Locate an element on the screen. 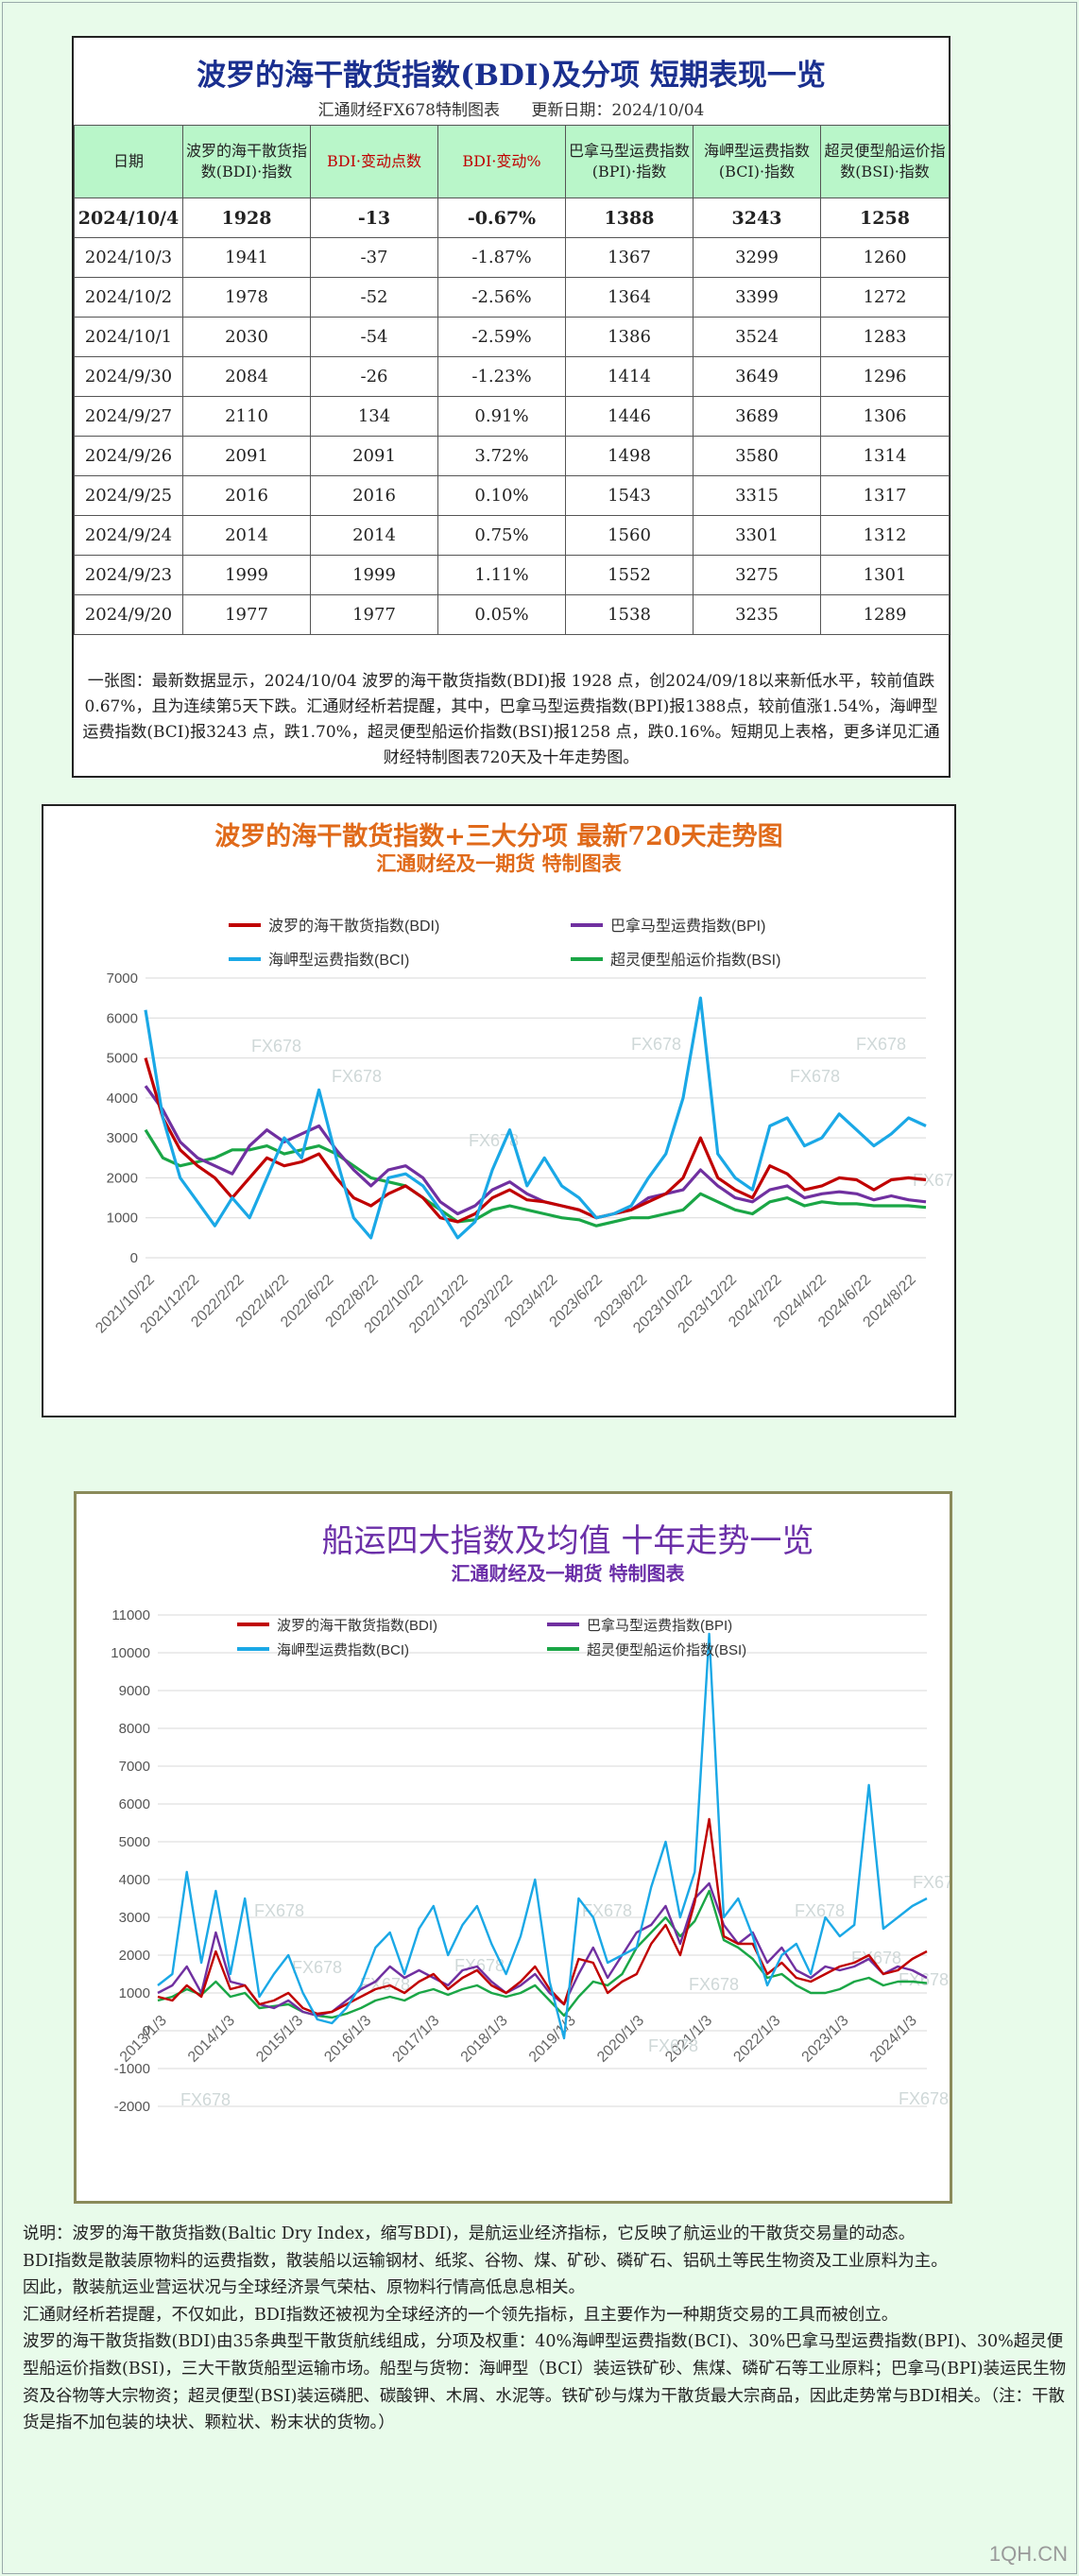 The height and width of the screenshot is (2576, 1079). table-row: 2024/10/2 1978 -52 -2.56% 1364 3399 1272 is located at coordinates (512, 297).